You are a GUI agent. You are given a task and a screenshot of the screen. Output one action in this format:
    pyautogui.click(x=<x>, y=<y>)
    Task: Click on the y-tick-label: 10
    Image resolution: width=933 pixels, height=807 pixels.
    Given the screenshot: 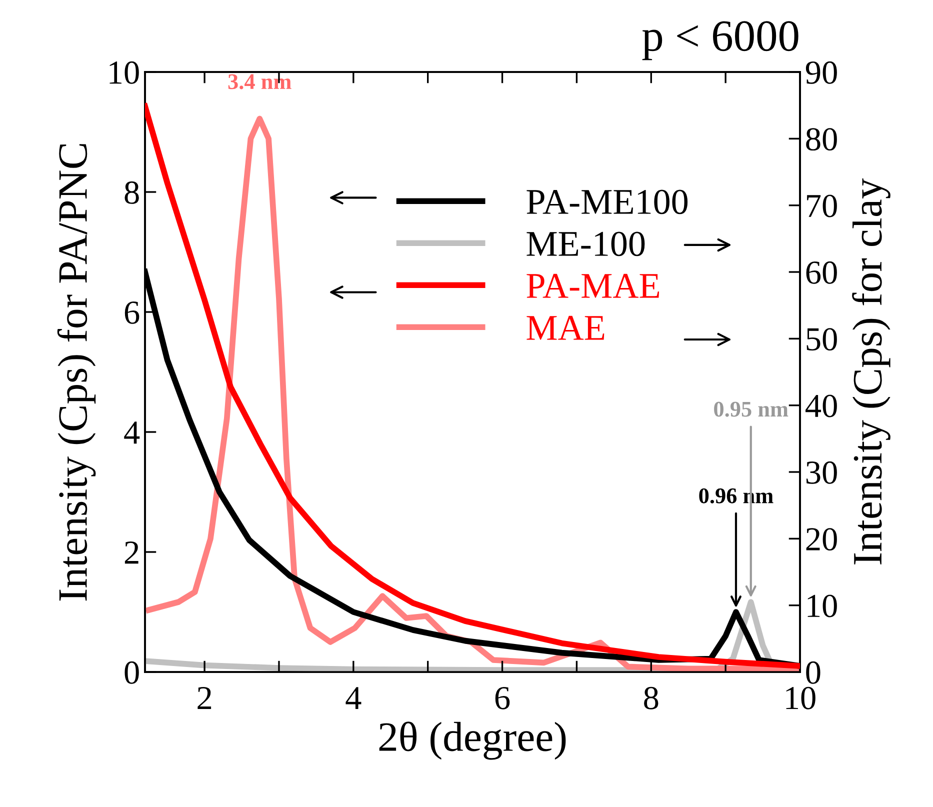 What is the action you would take?
    pyautogui.click(x=124, y=72)
    